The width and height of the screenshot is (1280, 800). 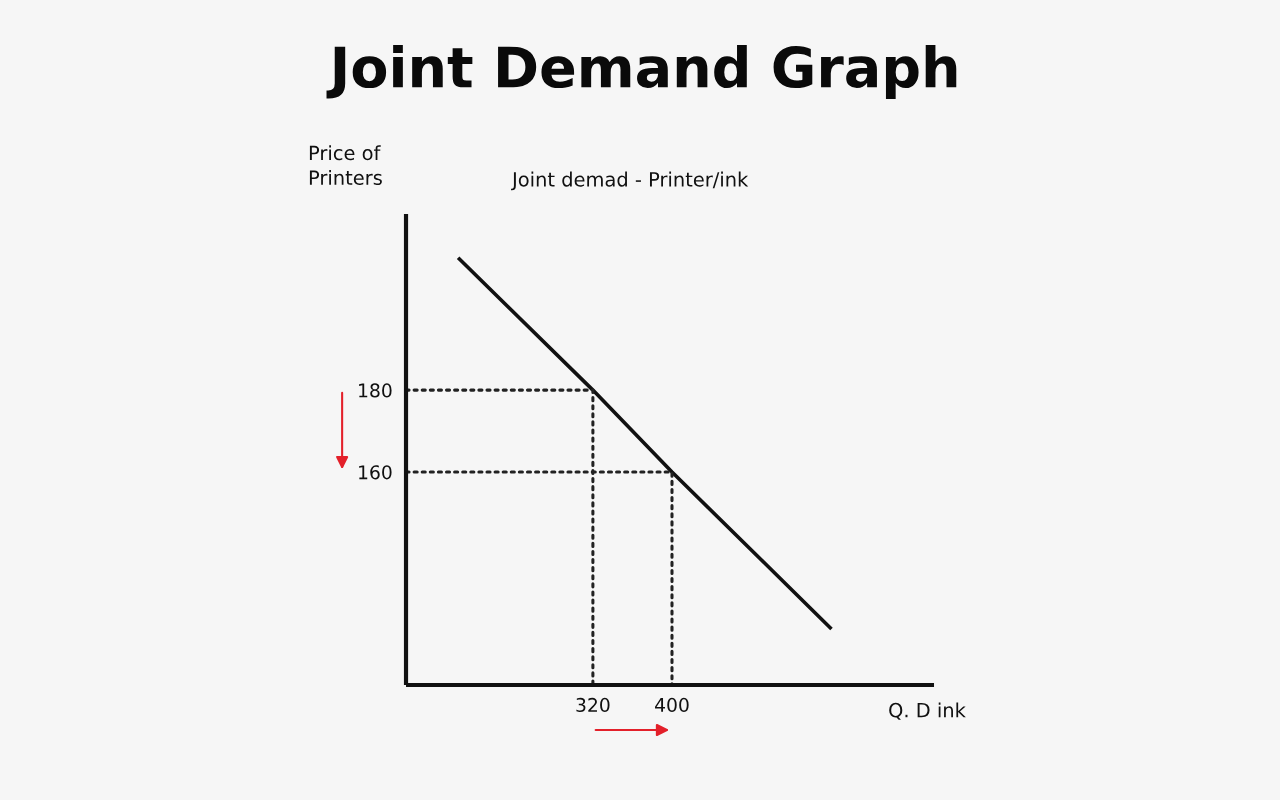 What do you see at coordinates (645, 443) in the screenshot?
I see `line-series` at bounding box center [645, 443].